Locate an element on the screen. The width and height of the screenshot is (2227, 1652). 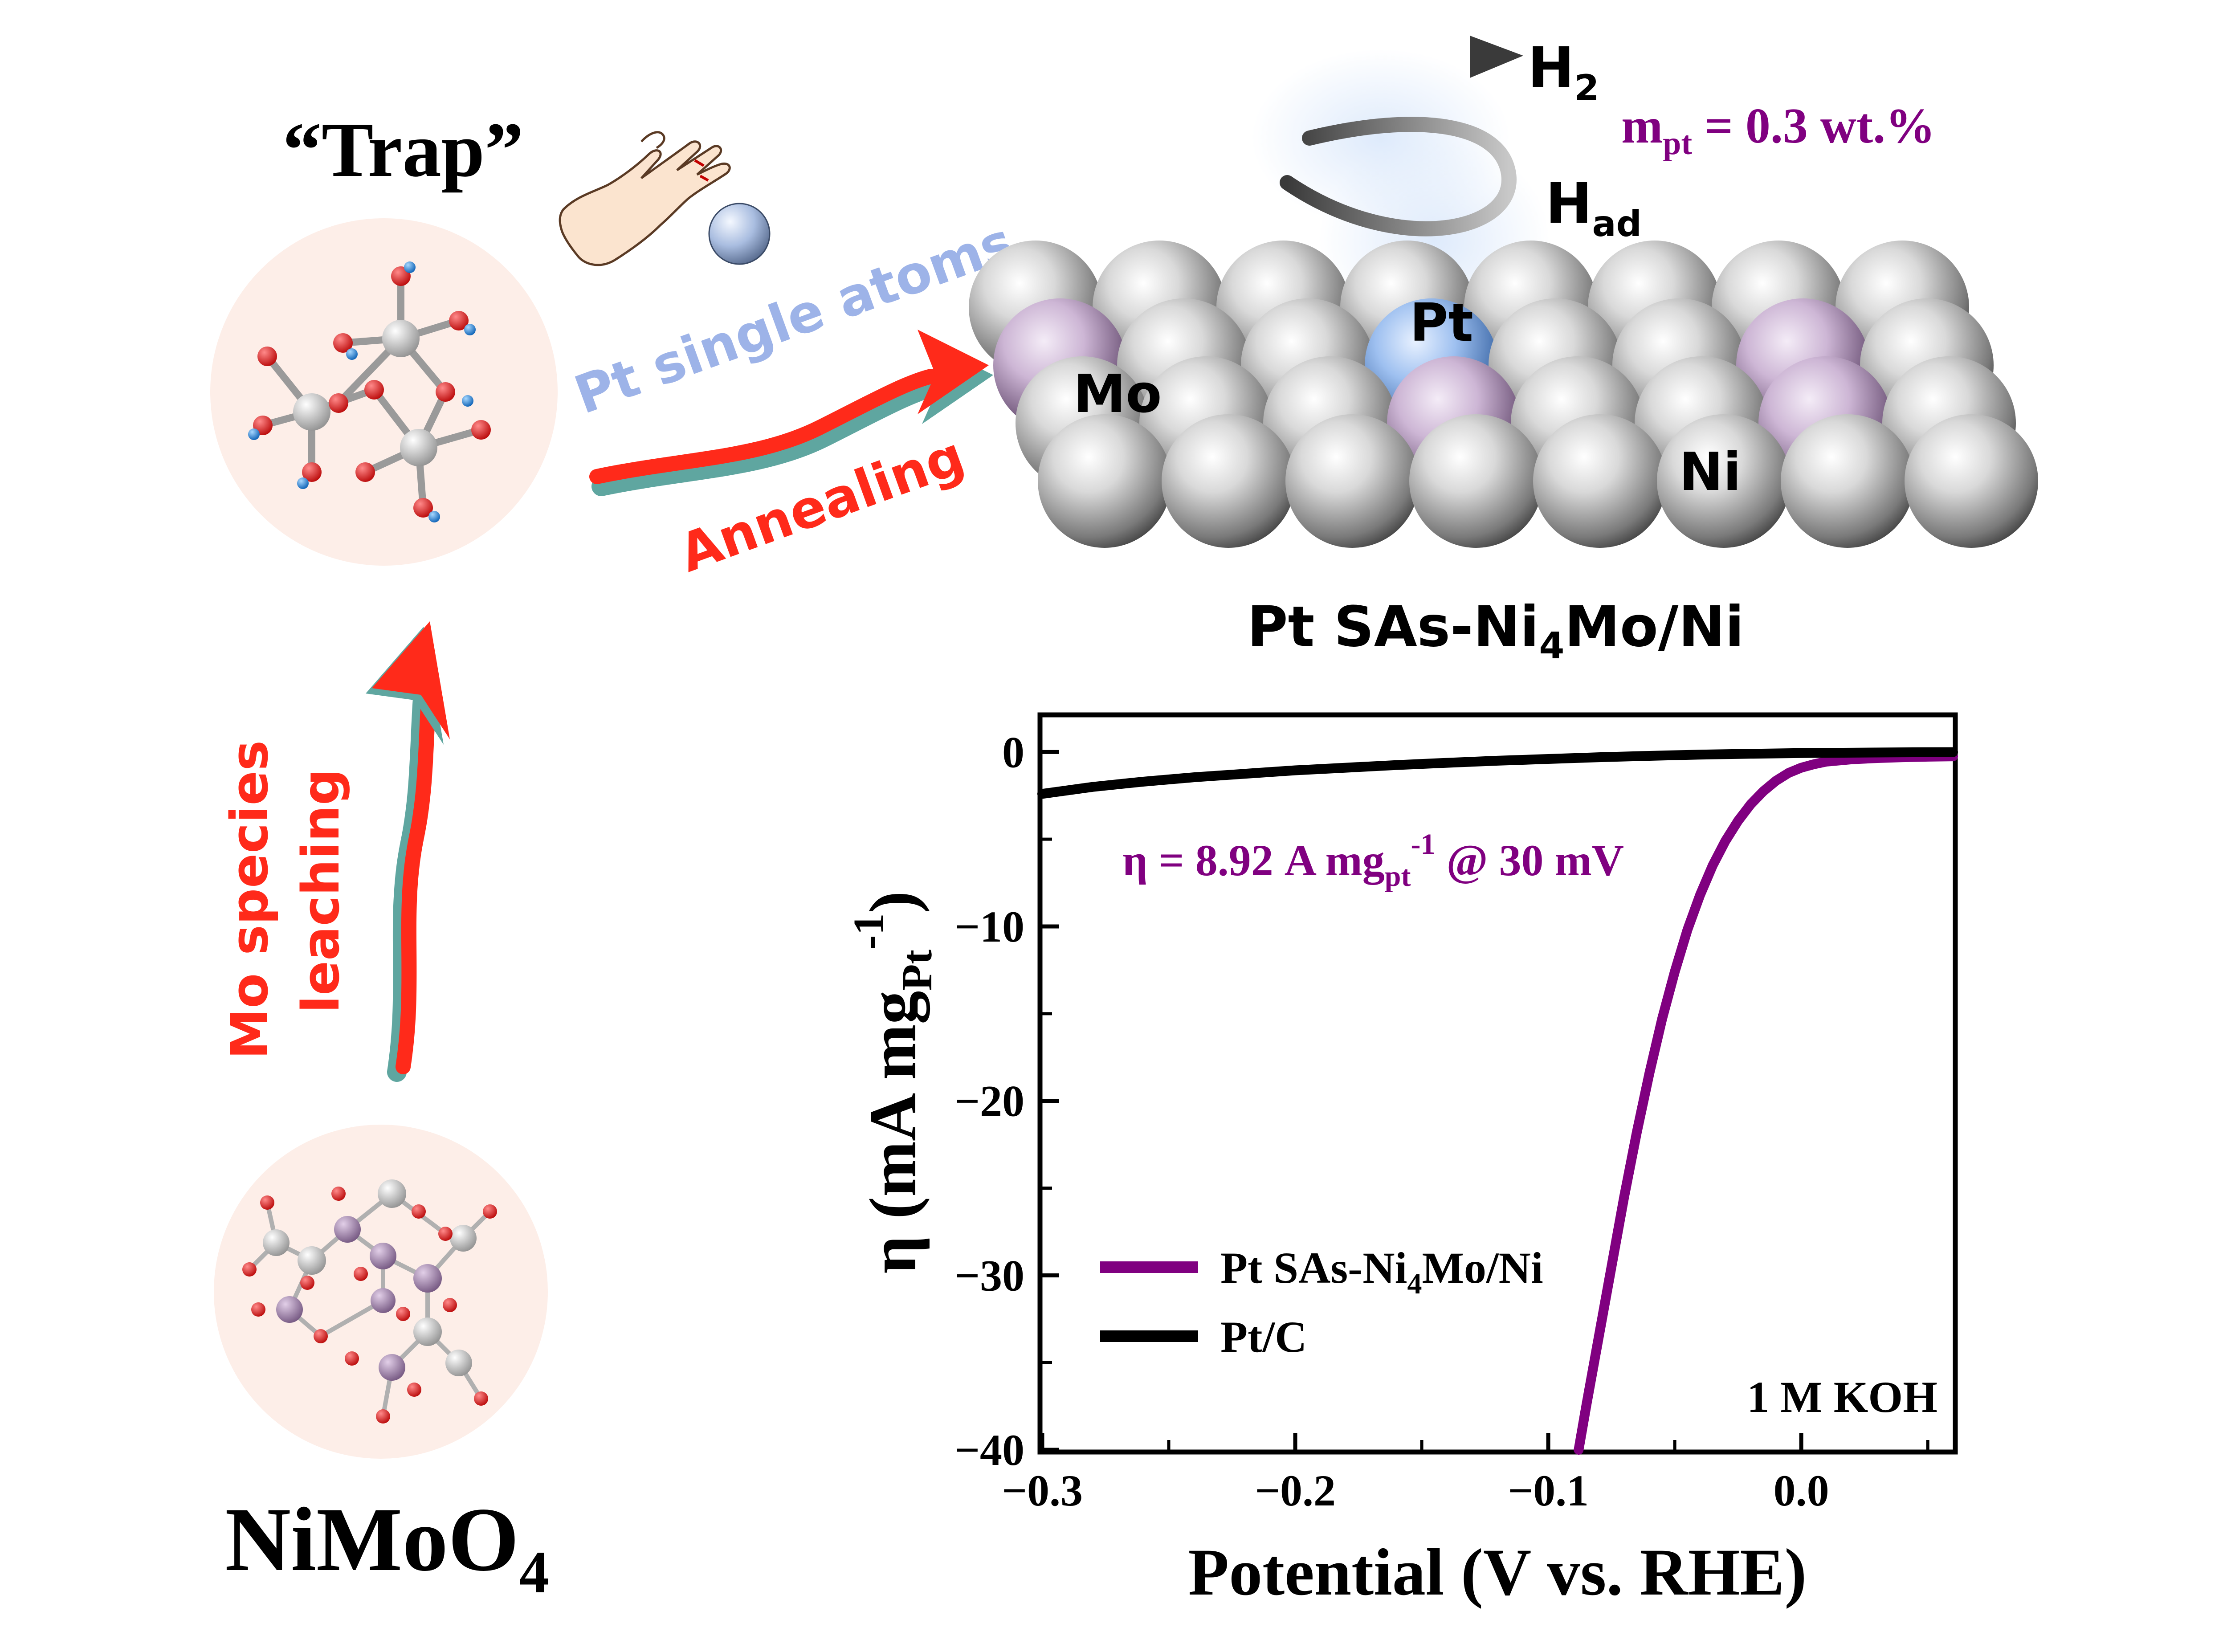
legend-pt-sas-sub: 4 is located at coordinates (1414, 1284).